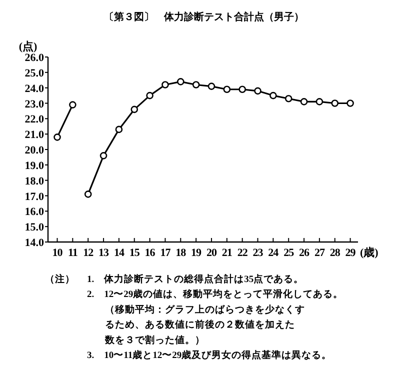  I want to click on x-tick-label: 22, so click(242, 253).